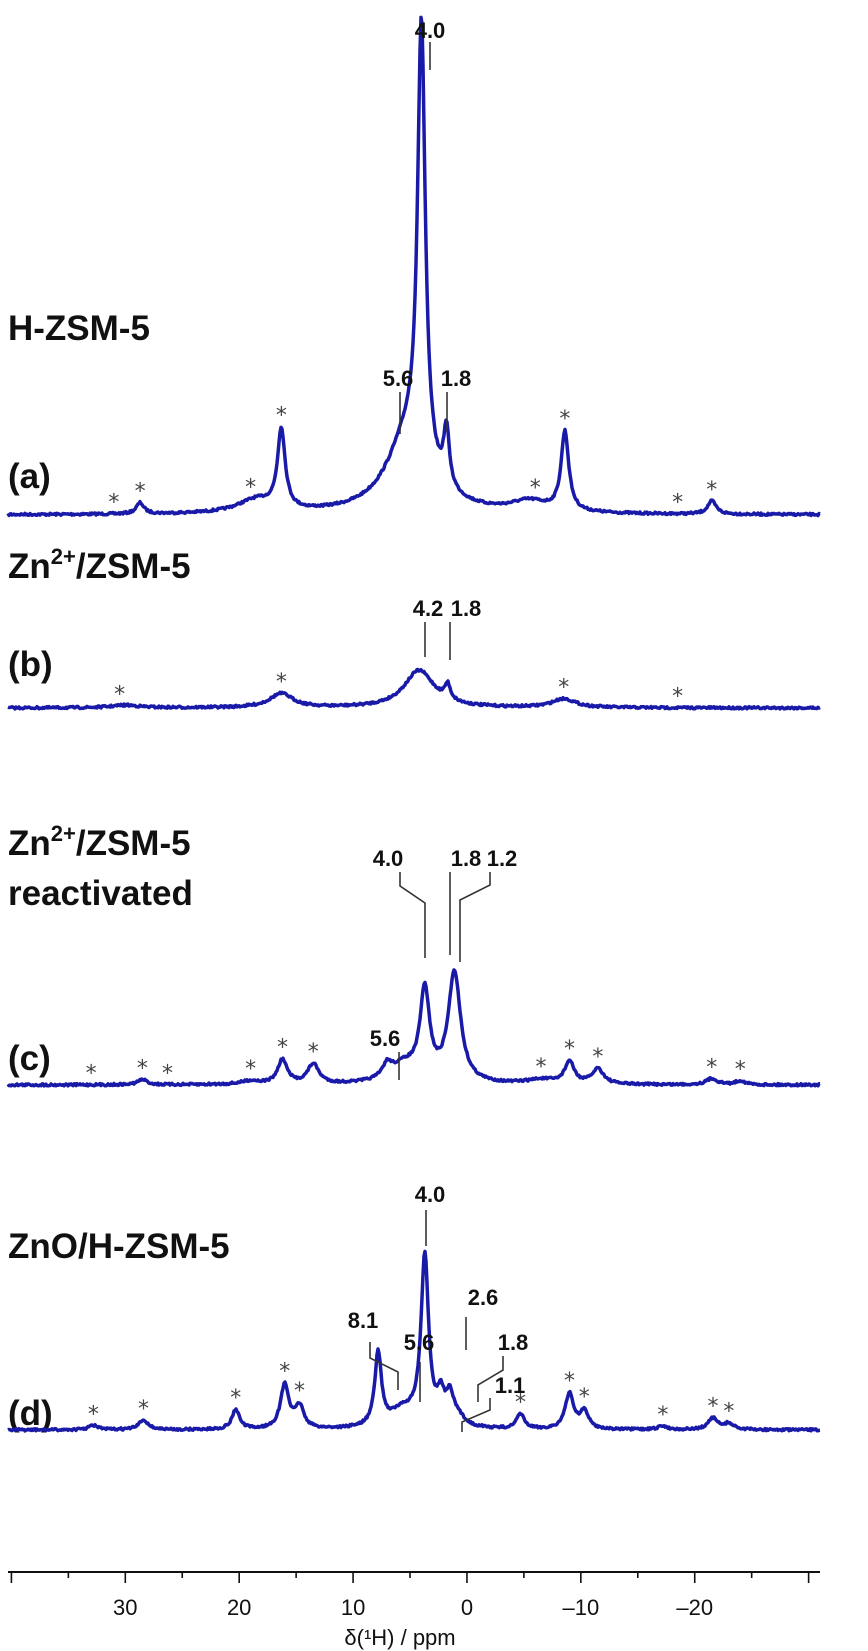 Image resolution: width=868 pixels, height=1651 pixels. I want to click on panel-label-a: (a), so click(29, 476).